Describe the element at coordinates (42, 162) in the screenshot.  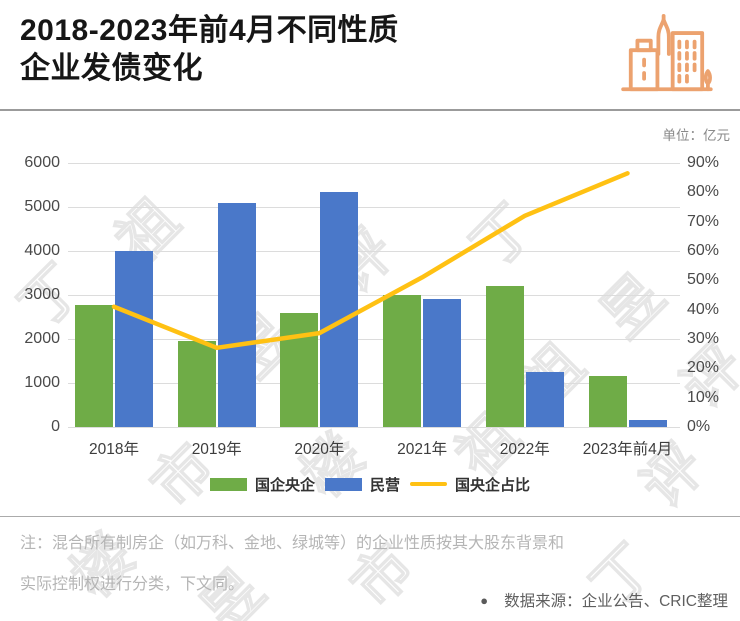
I see `y-axis-left-tick: 6000` at that location.